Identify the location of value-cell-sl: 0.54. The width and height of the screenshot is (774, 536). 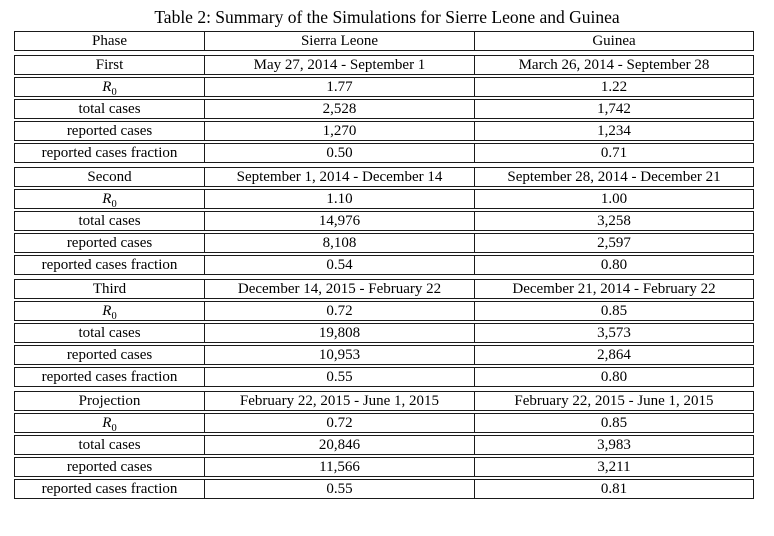
(340, 265).